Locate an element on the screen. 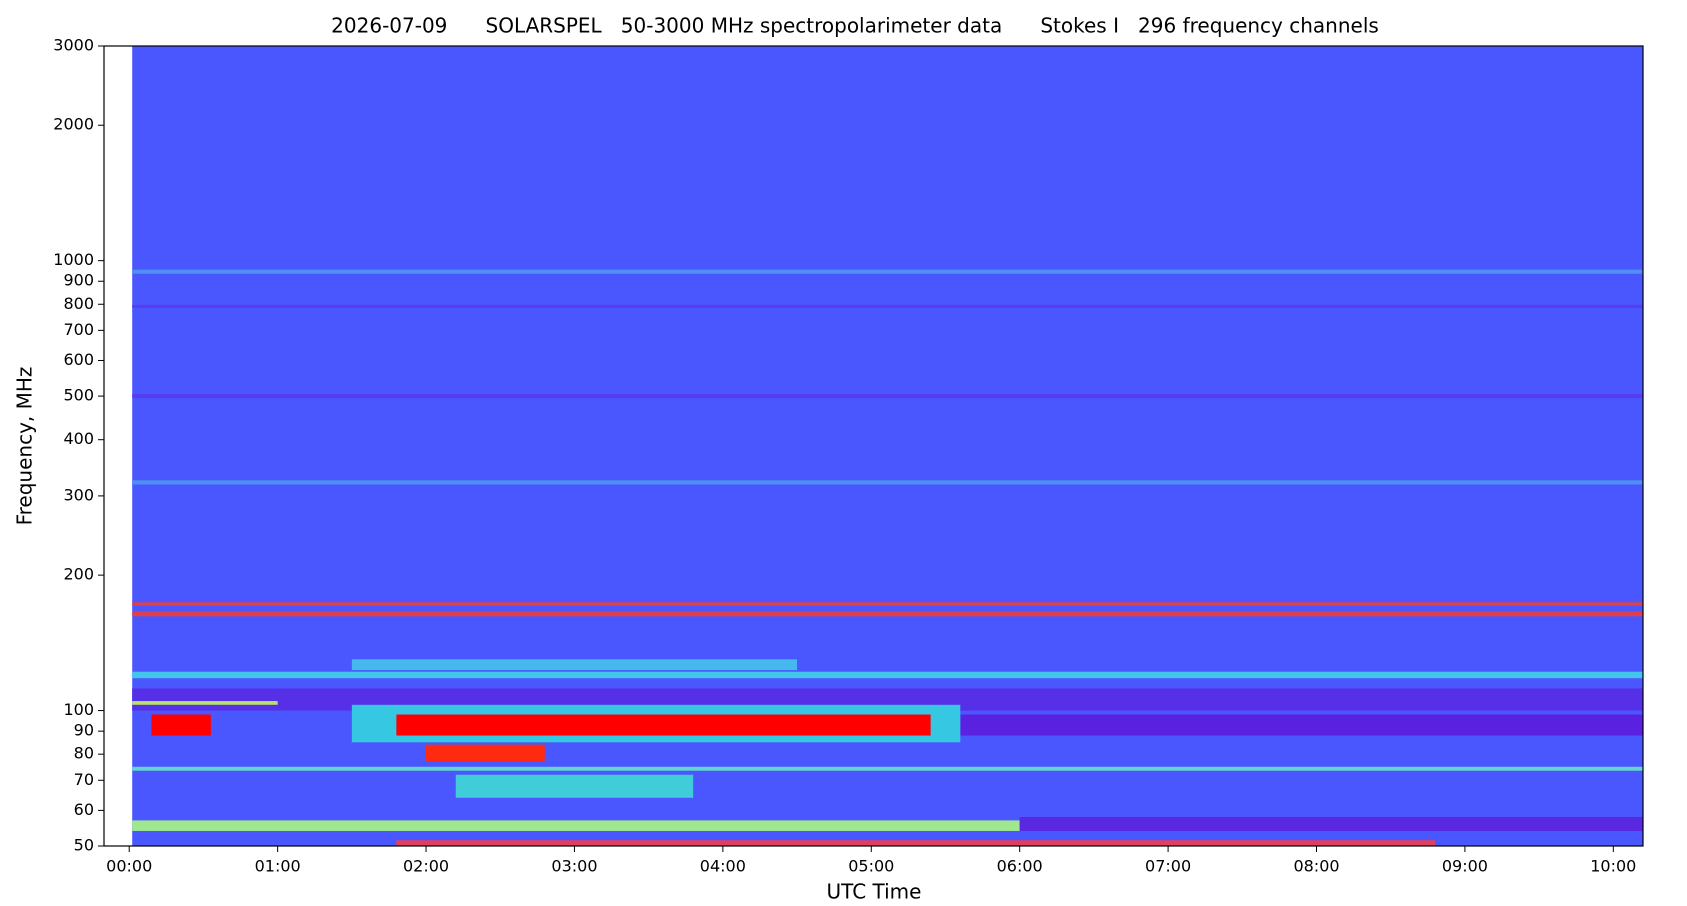  x-tick-label: 03:00 is located at coordinates (574, 866).